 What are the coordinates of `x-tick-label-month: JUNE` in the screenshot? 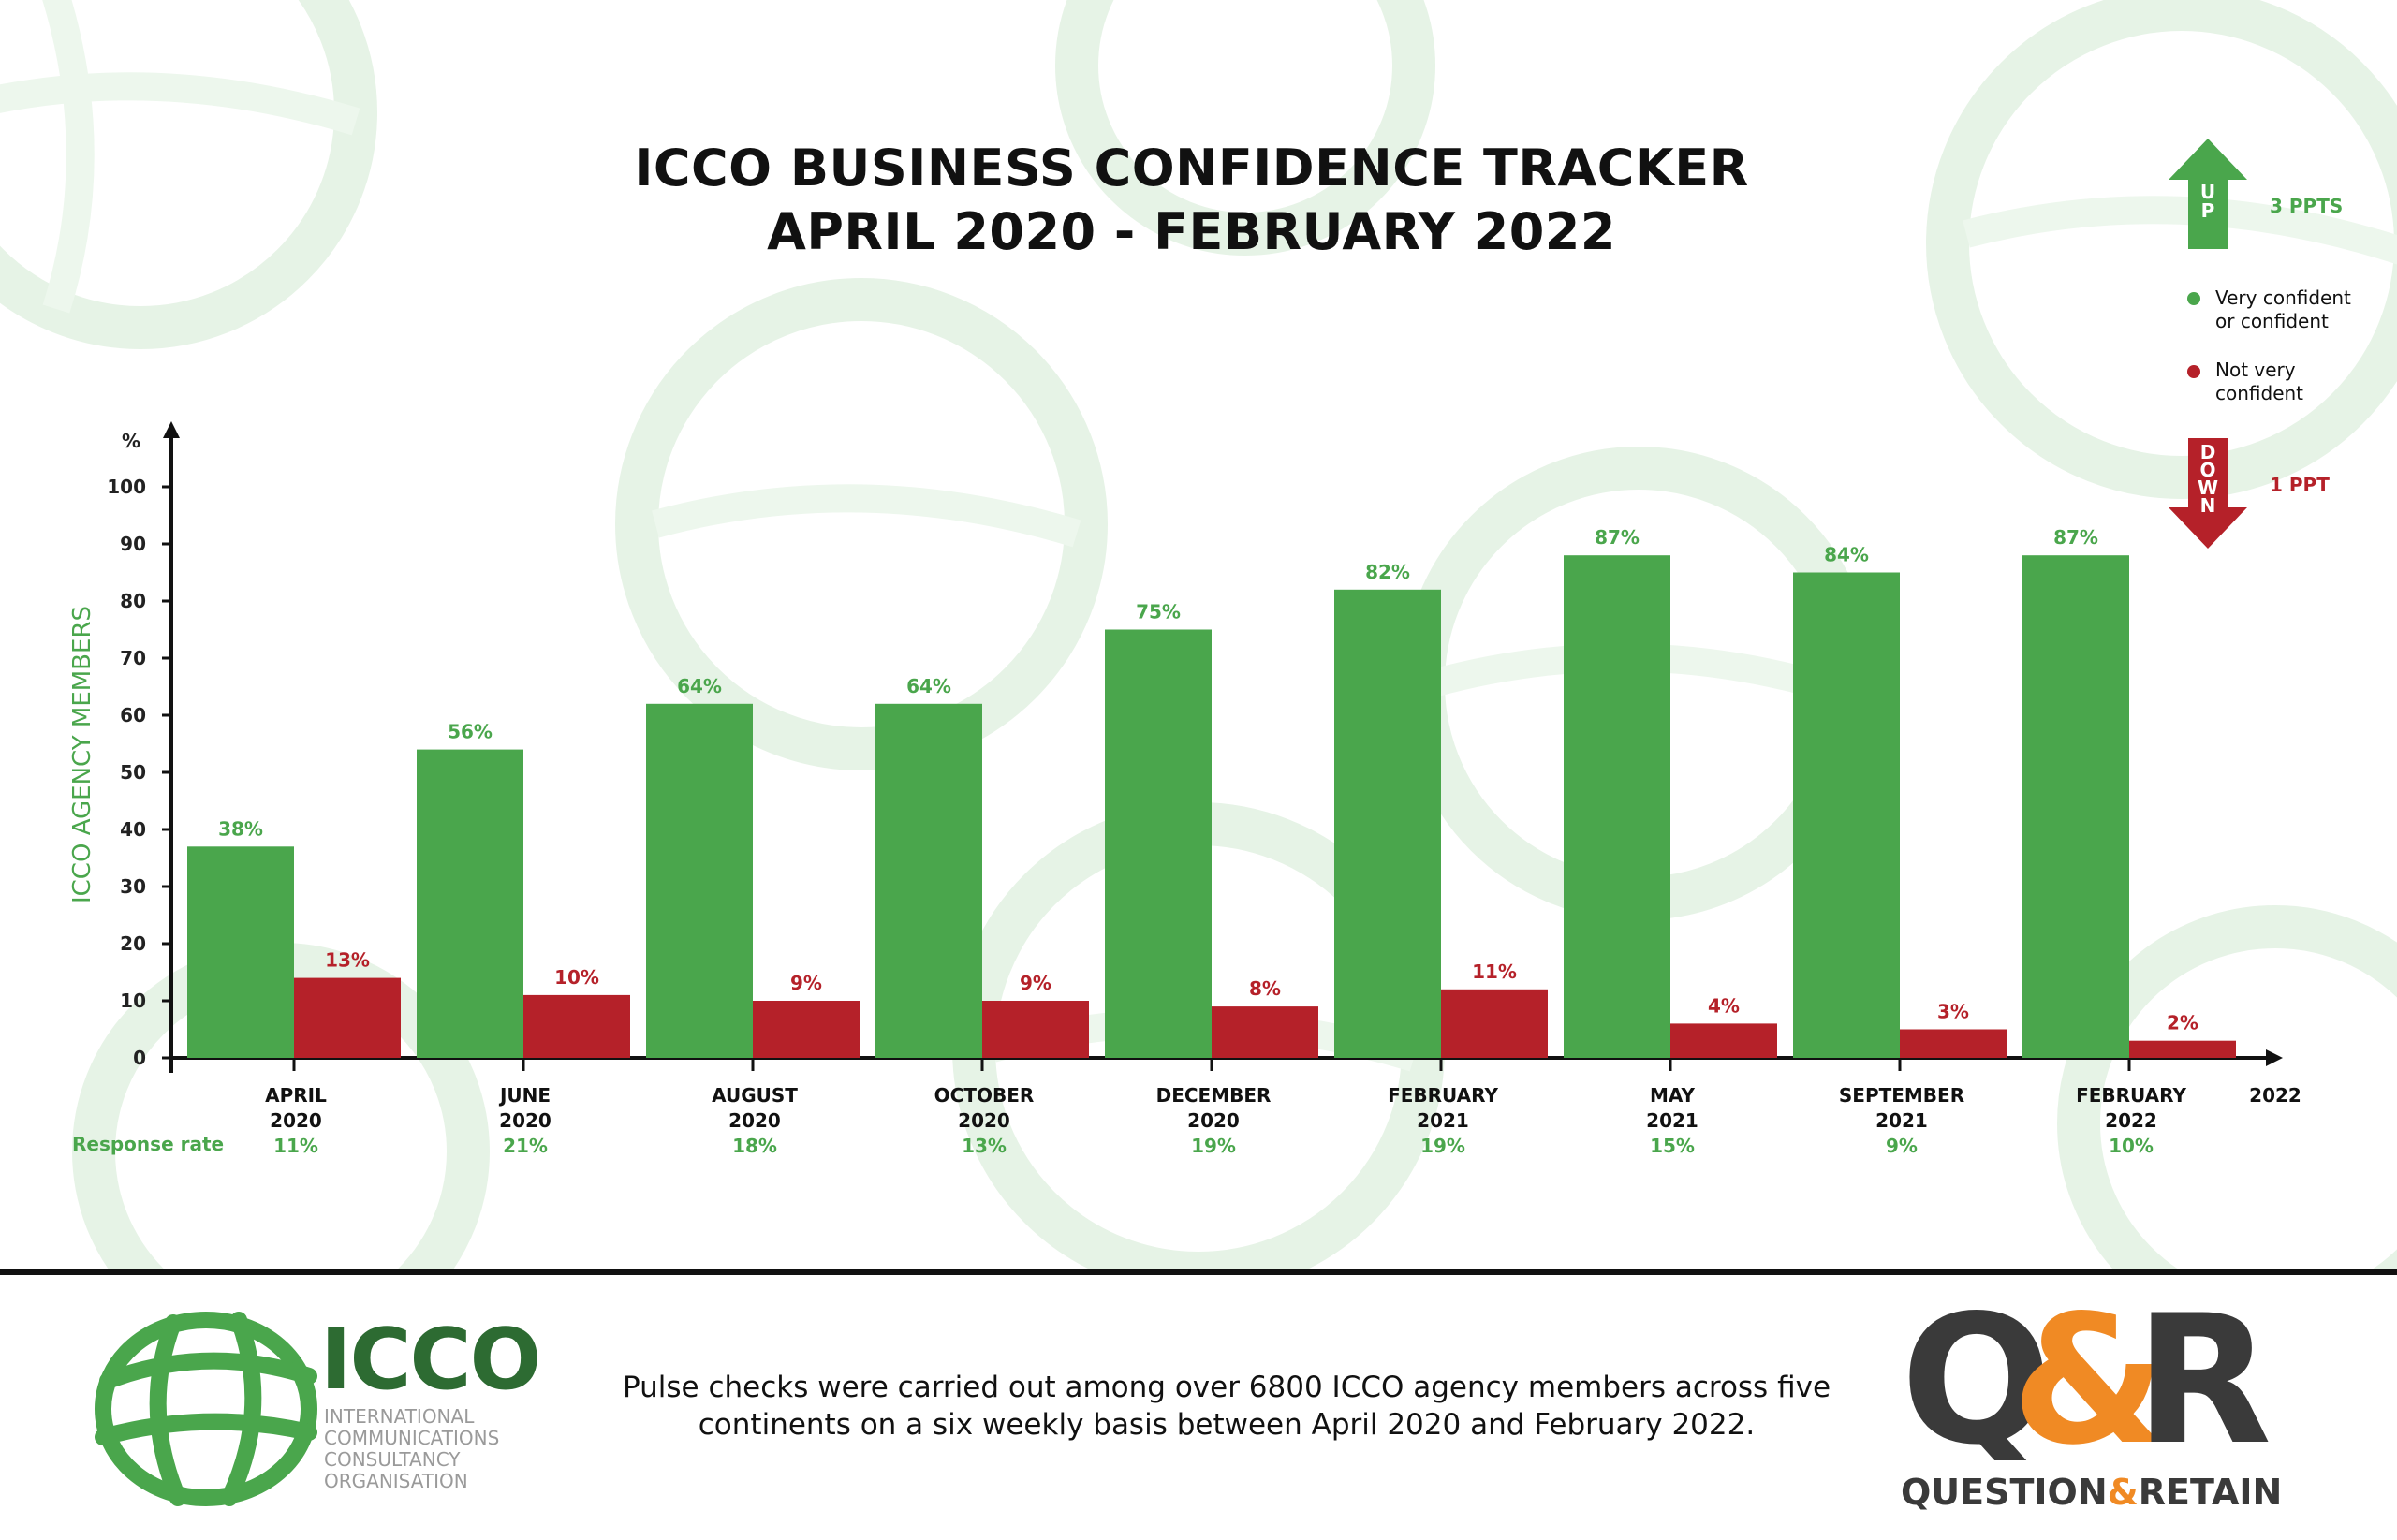 It's located at (524, 1095).